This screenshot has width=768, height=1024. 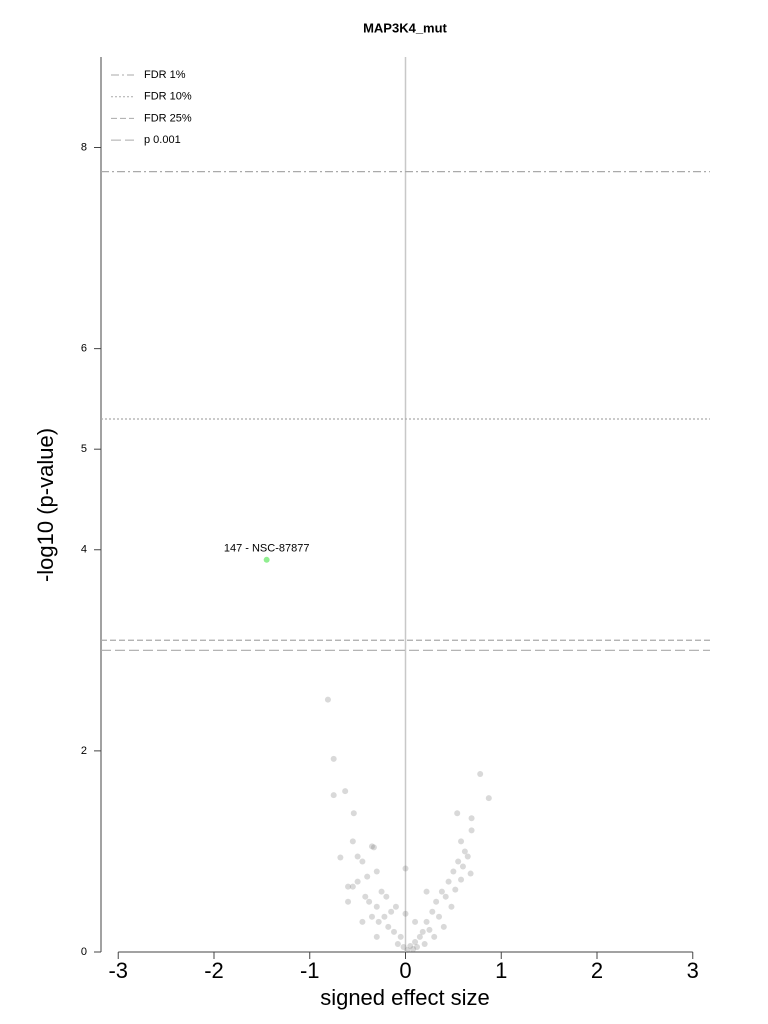 What do you see at coordinates (405, 970) in the screenshot?
I see `x-tick-label: 0` at bounding box center [405, 970].